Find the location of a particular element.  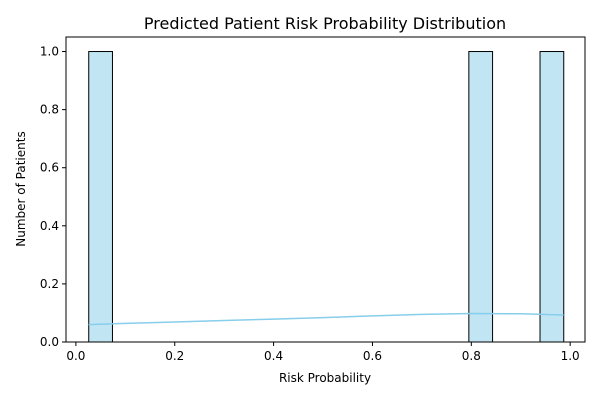

y-tick-label: 0.0 is located at coordinates (49, 342).